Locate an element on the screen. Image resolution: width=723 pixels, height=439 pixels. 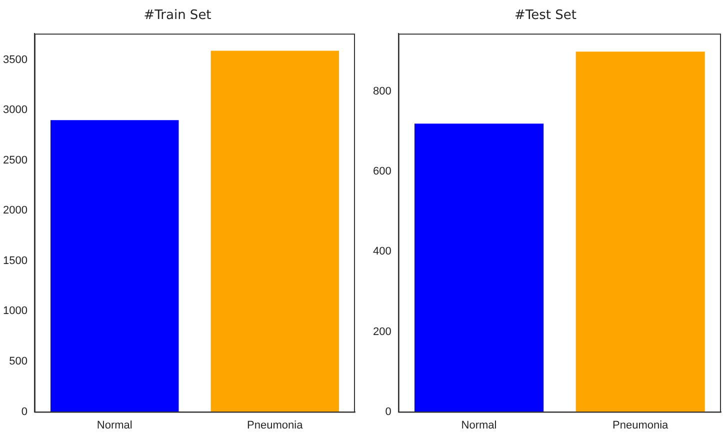
y-tick-label: 1000 is located at coordinates (15, 311).